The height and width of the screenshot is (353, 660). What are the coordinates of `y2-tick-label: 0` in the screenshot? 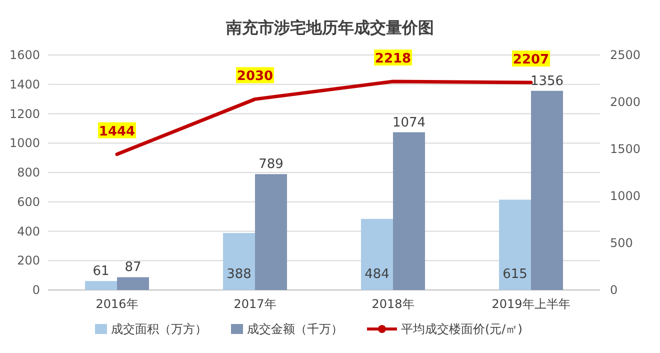 It's located at (614, 290).